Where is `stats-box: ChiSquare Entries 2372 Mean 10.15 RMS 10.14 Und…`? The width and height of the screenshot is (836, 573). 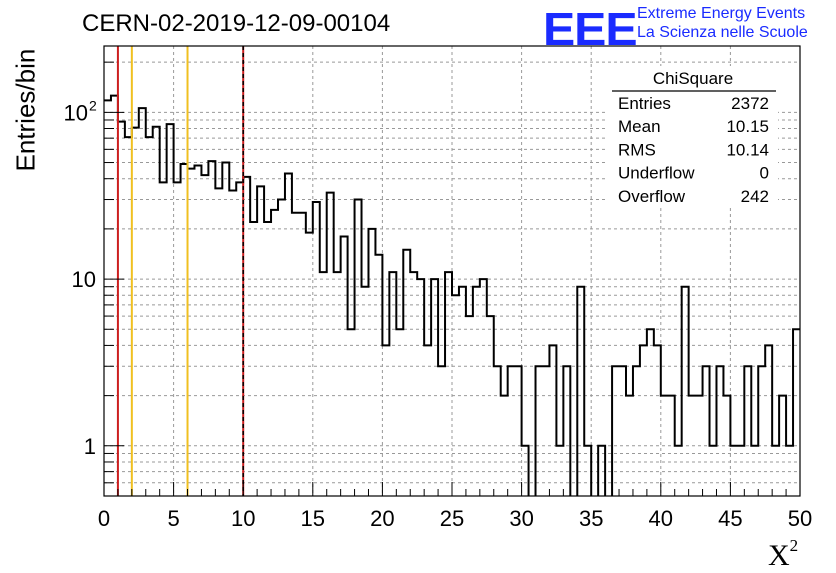 stats-box: ChiSquare Entries 2372 Mean 10.15 RMS 10.14 Und… is located at coordinates (693, 136).